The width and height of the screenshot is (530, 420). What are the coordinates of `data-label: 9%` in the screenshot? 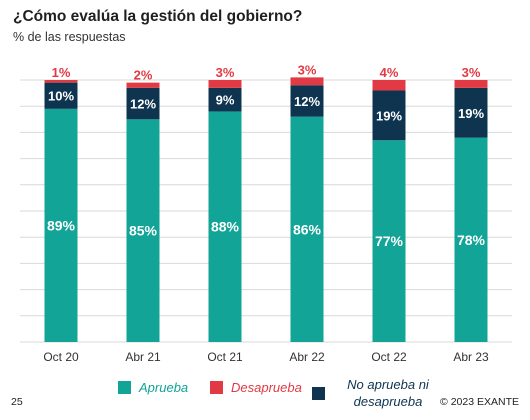 It's located at (225, 100).